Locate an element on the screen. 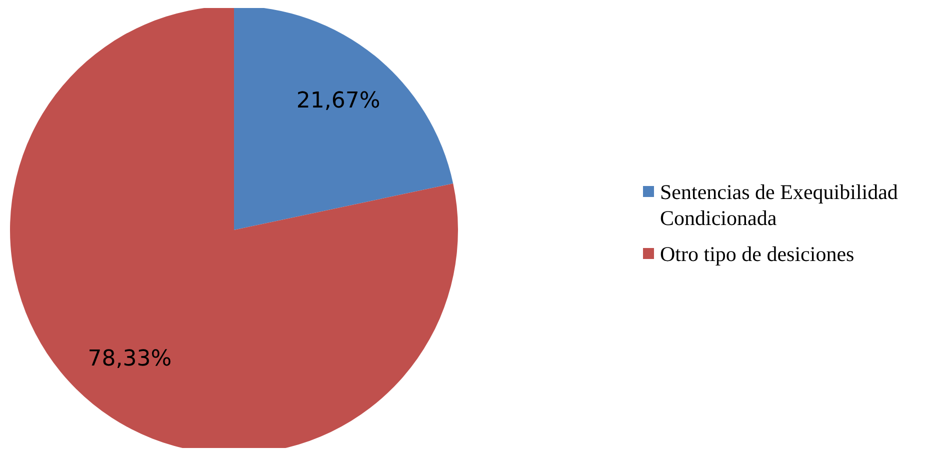  legend-label: Otro tipo de desiciones is located at coordinates (757, 254).